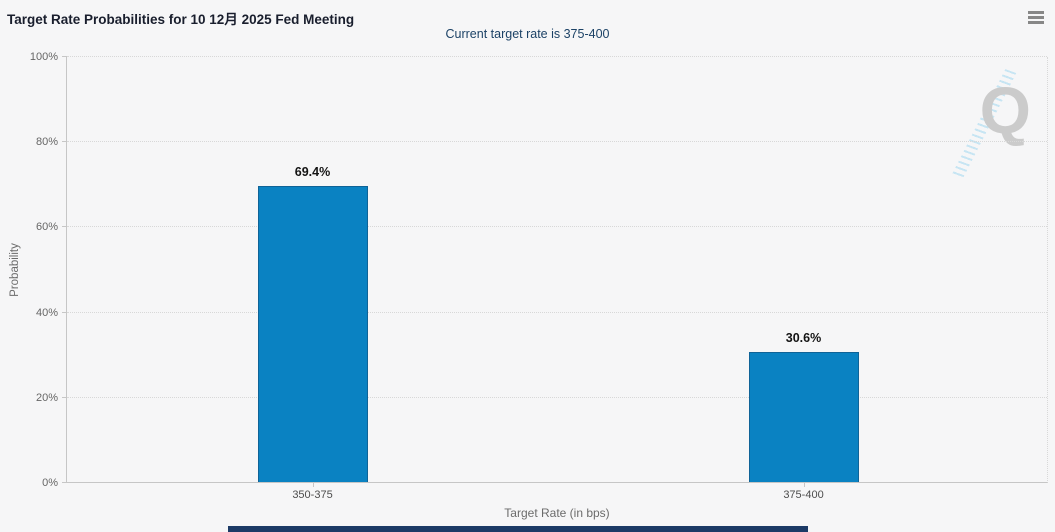  What do you see at coordinates (803, 337) in the screenshot?
I see `bar-value-label: 30.6%` at bounding box center [803, 337].